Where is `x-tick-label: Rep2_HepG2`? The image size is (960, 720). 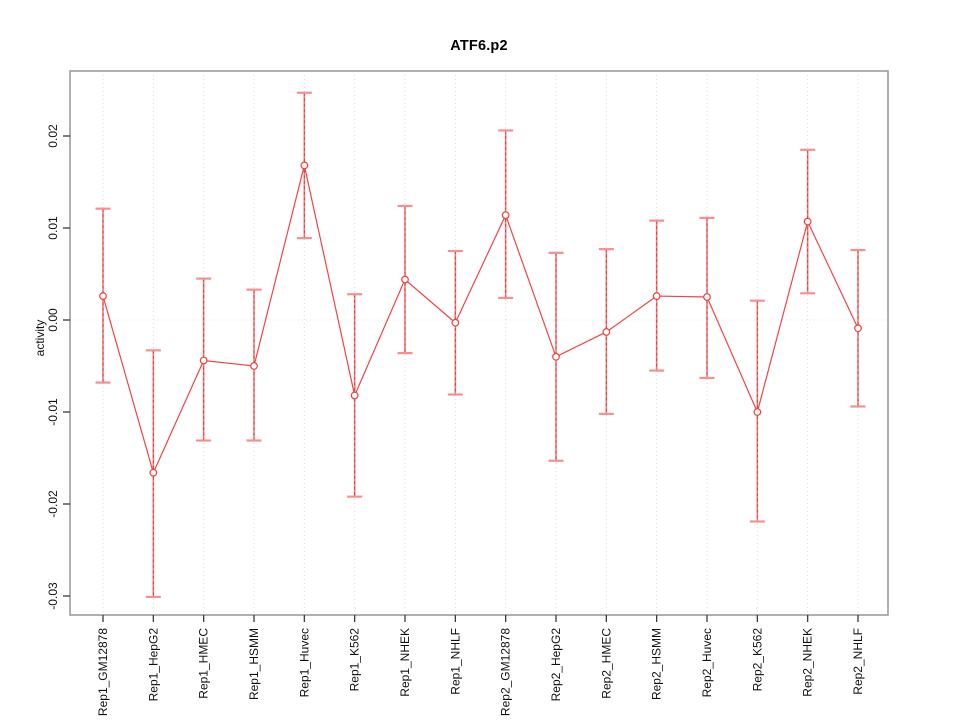 x-tick-label: Rep2_HepG2 is located at coordinates (556, 665).